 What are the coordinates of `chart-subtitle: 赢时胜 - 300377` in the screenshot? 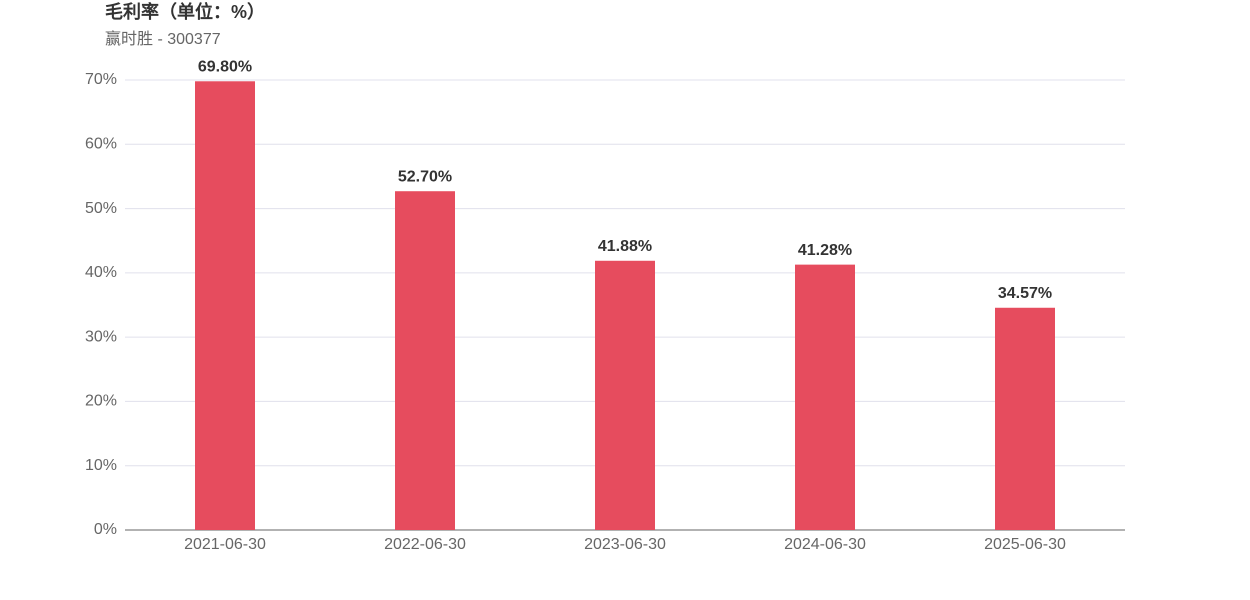 It's located at (163, 39).